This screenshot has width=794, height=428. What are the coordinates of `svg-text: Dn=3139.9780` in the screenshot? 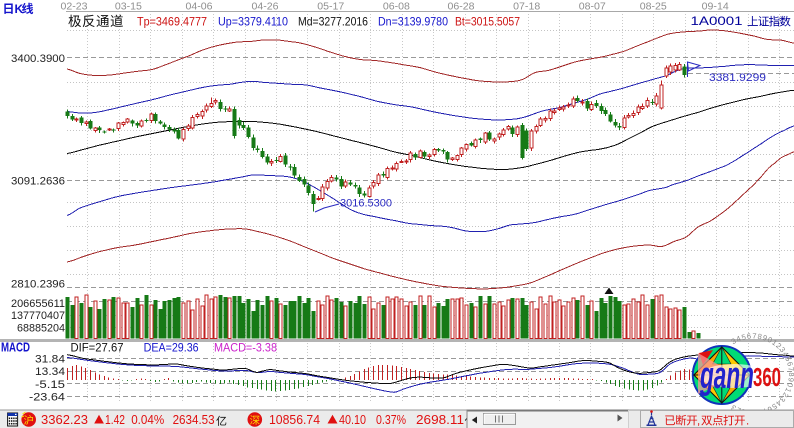 It's located at (413, 22).